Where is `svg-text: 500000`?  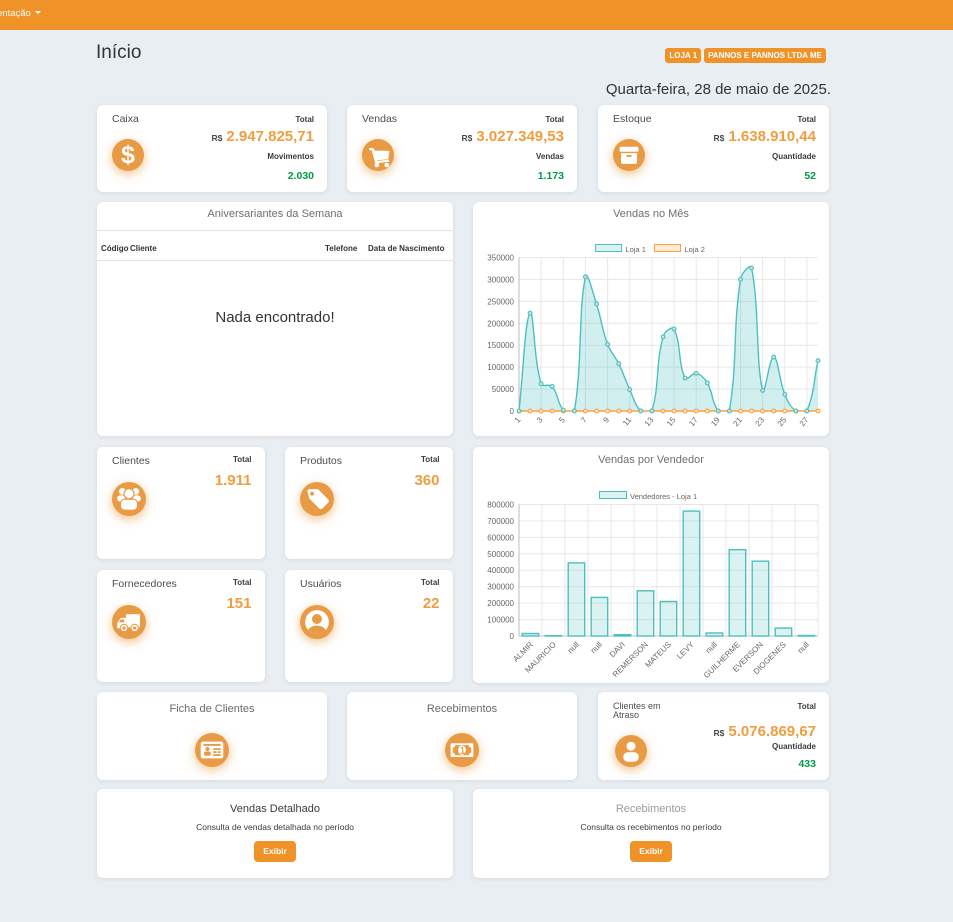
svg-text: 500000 is located at coordinates (500, 554).